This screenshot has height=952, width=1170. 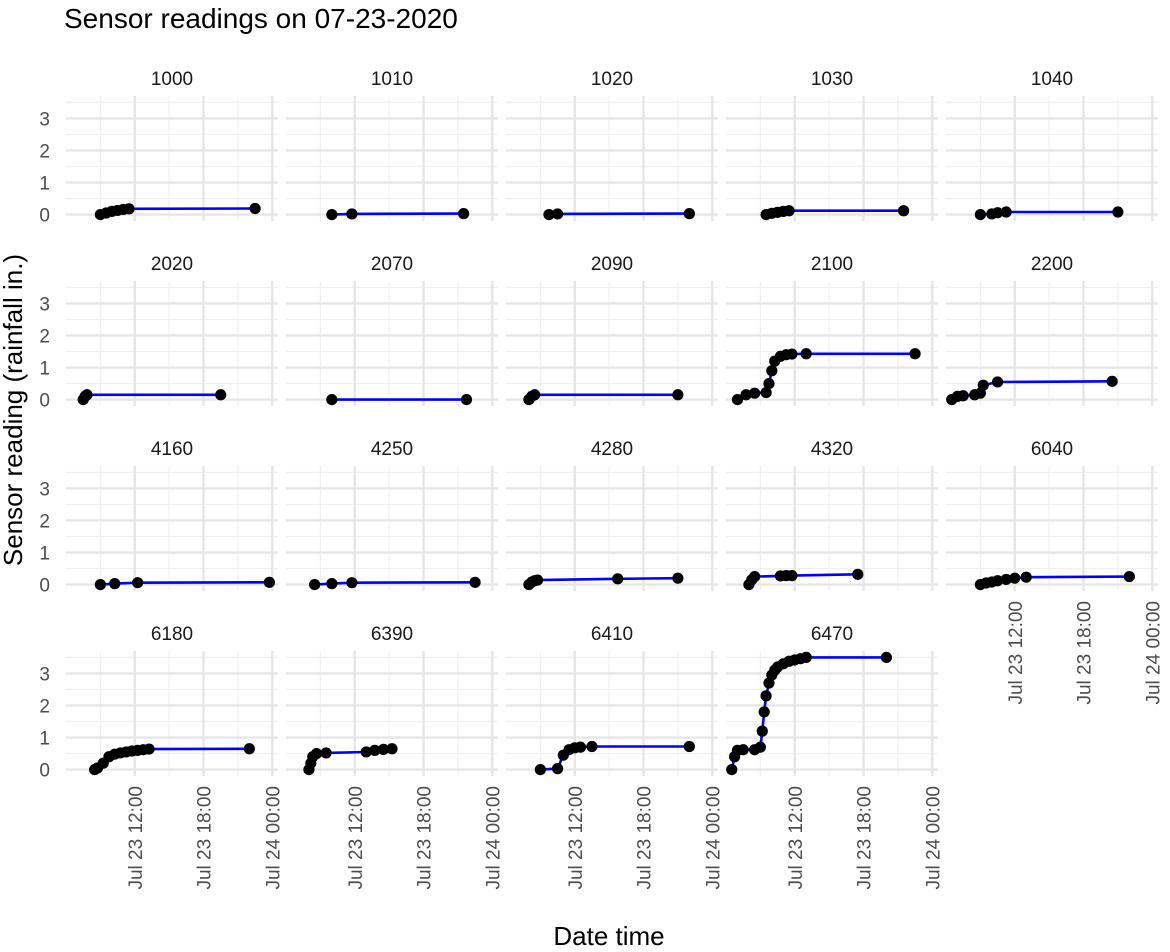 What do you see at coordinates (1052, 145) in the screenshot?
I see `facet-panel-1040: 1040` at bounding box center [1052, 145].